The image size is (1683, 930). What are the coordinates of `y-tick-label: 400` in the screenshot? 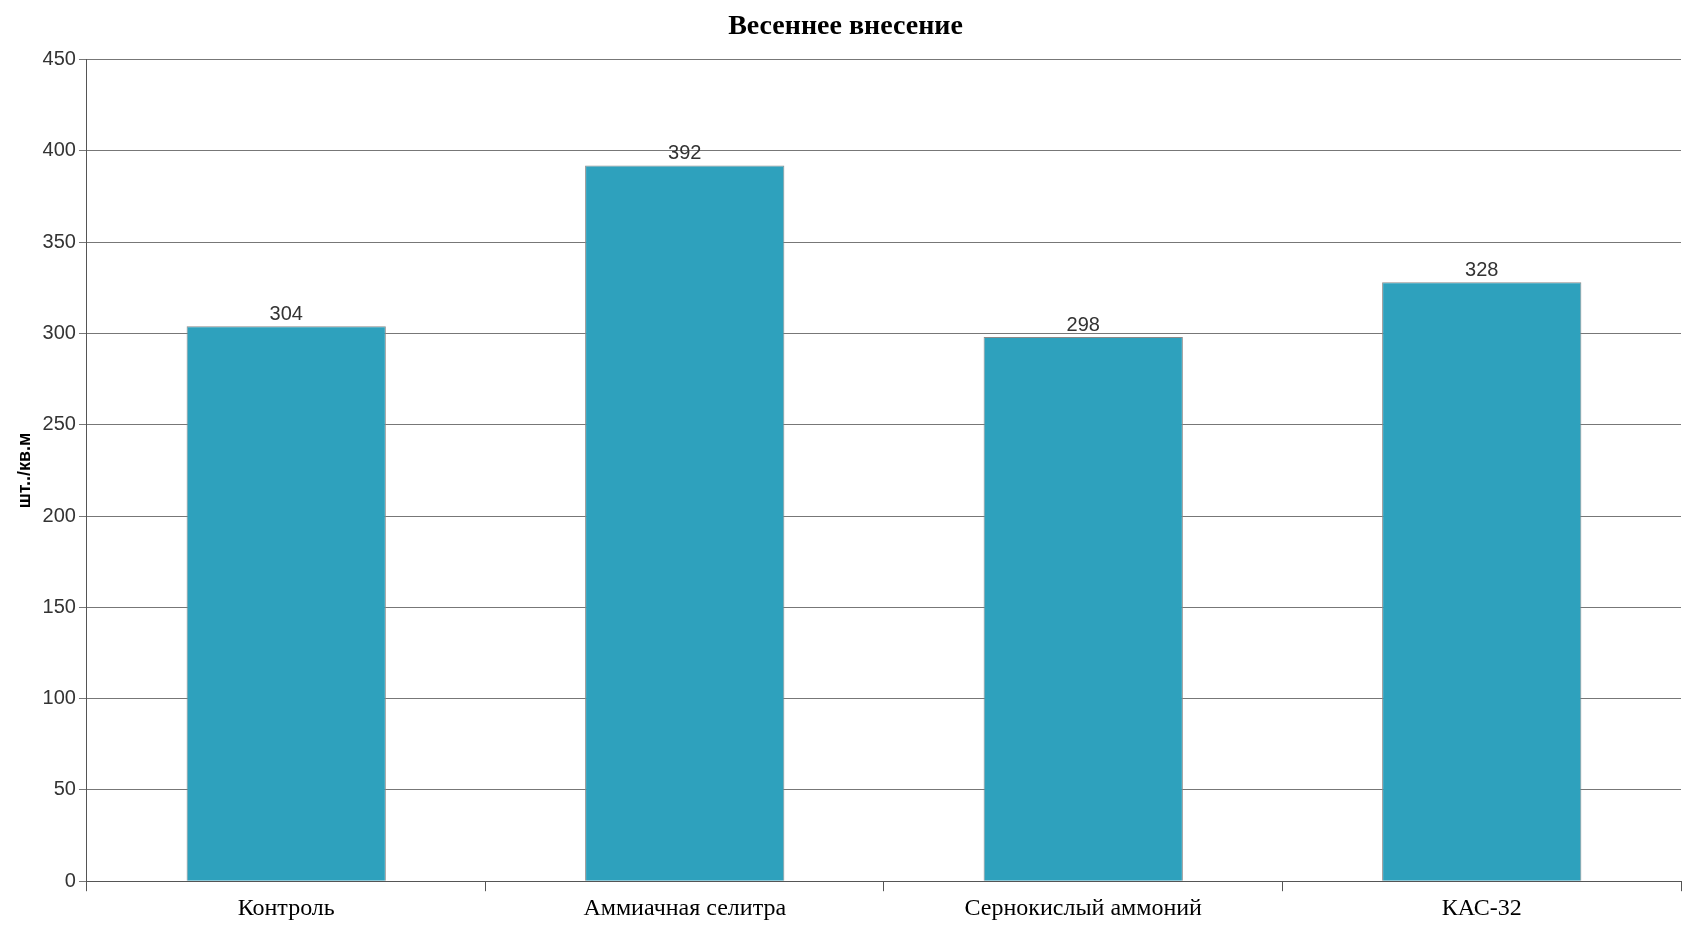 It's located at (59, 149).